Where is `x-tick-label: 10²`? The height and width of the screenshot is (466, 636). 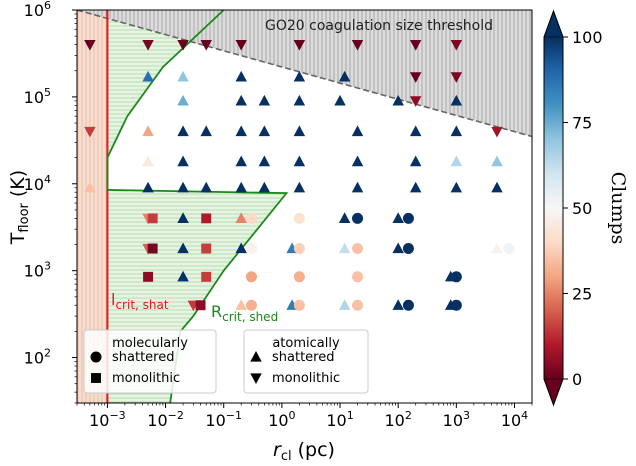 x-tick-label: 10² is located at coordinates (398, 419).